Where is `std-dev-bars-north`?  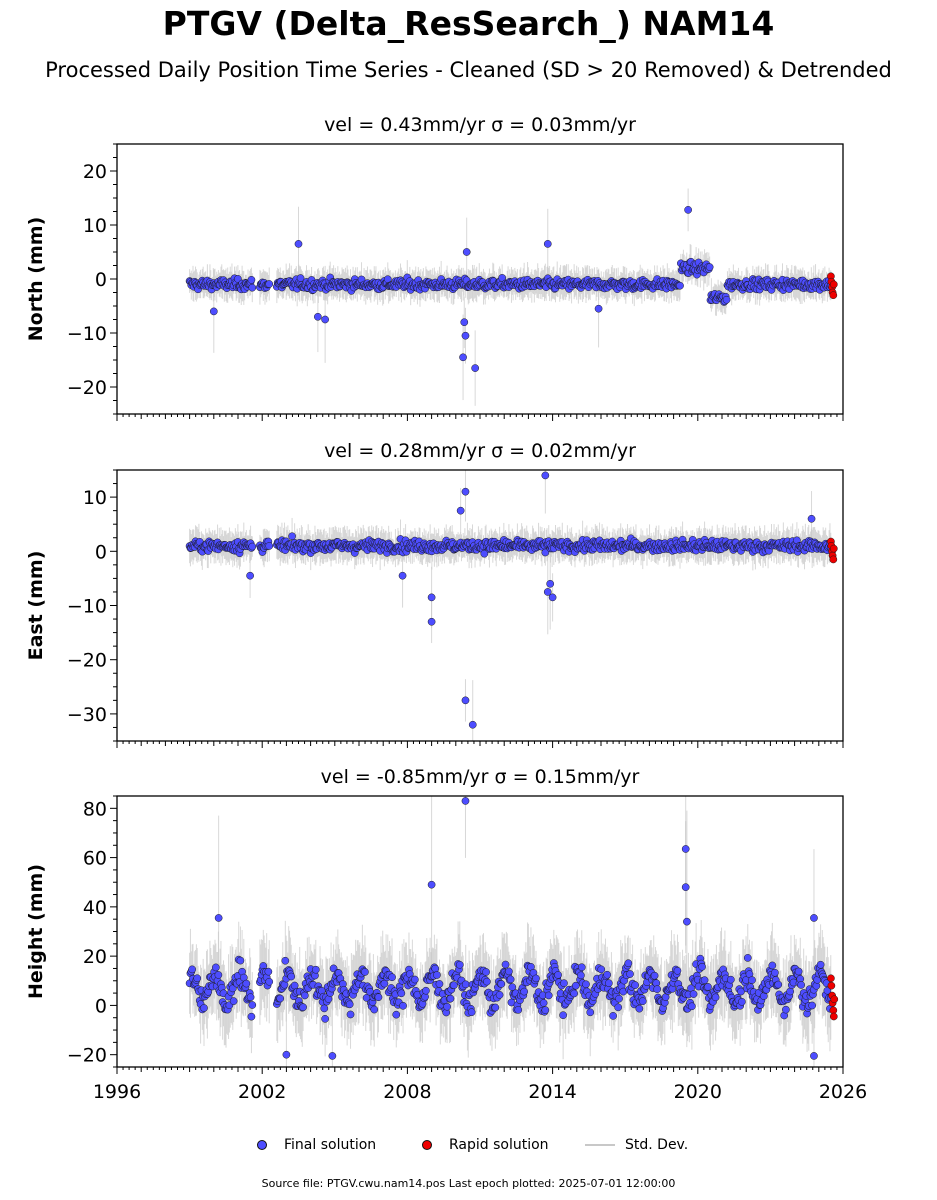
std-dev-bars-north is located at coordinates (510, 297).